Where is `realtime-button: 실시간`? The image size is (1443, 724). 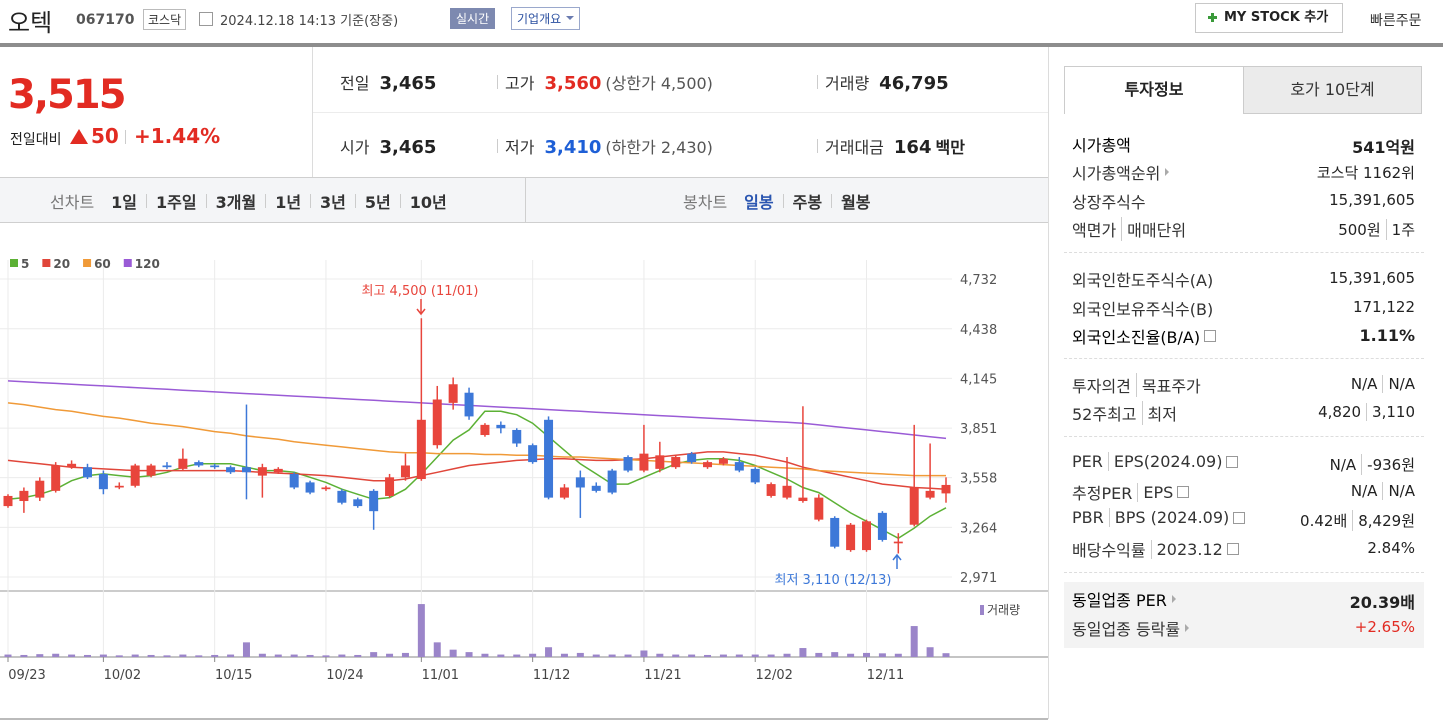
realtime-button: 실시간 is located at coordinates (473, 18).